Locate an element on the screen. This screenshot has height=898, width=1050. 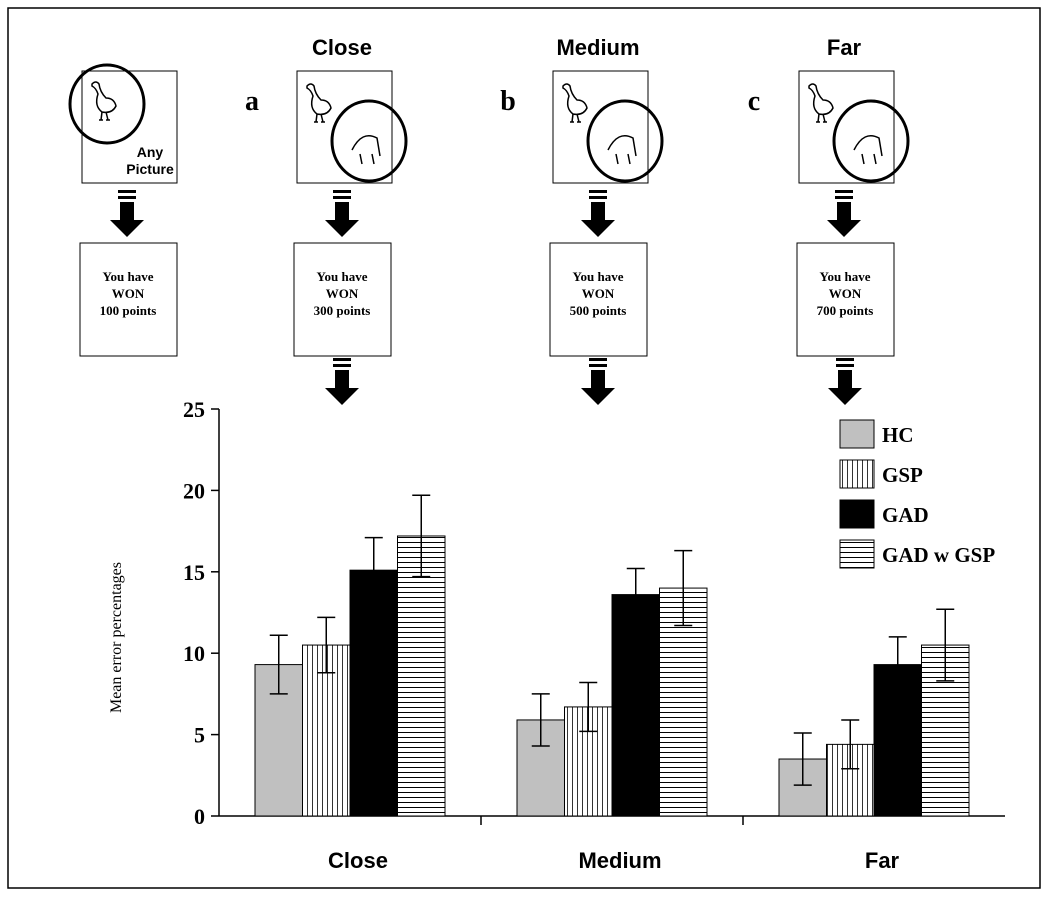
reward-text: 300 points is located at coordinates (342, 310).